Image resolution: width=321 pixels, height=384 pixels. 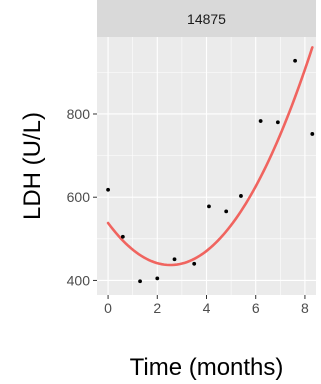 I want to click on facet-label: 14875, so click(x=206, y=19).